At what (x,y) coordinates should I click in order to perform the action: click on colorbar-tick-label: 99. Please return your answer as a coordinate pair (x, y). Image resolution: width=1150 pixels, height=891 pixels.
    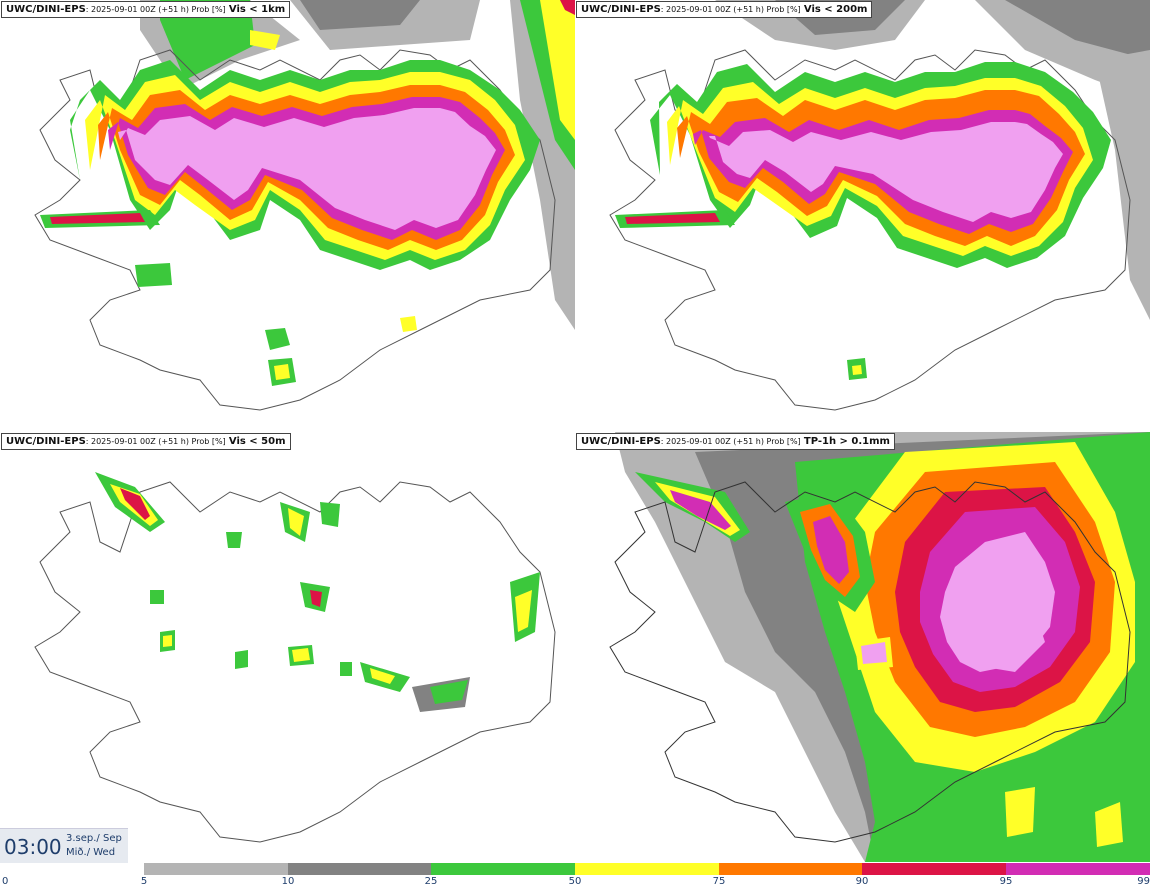
    Looking at the image, I should click on (1143, 881).